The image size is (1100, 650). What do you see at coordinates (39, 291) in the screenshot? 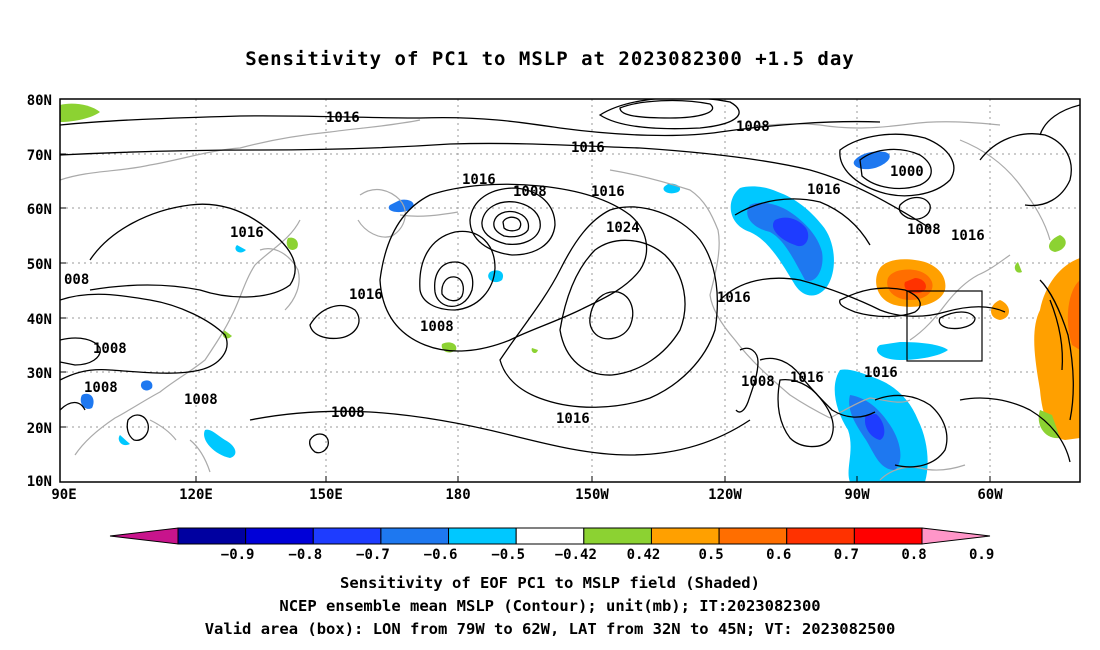
I see `latitude-labels: 80N 70N 60N 50N 40N 30N 20N 10N` at bounding box center [39, 291].